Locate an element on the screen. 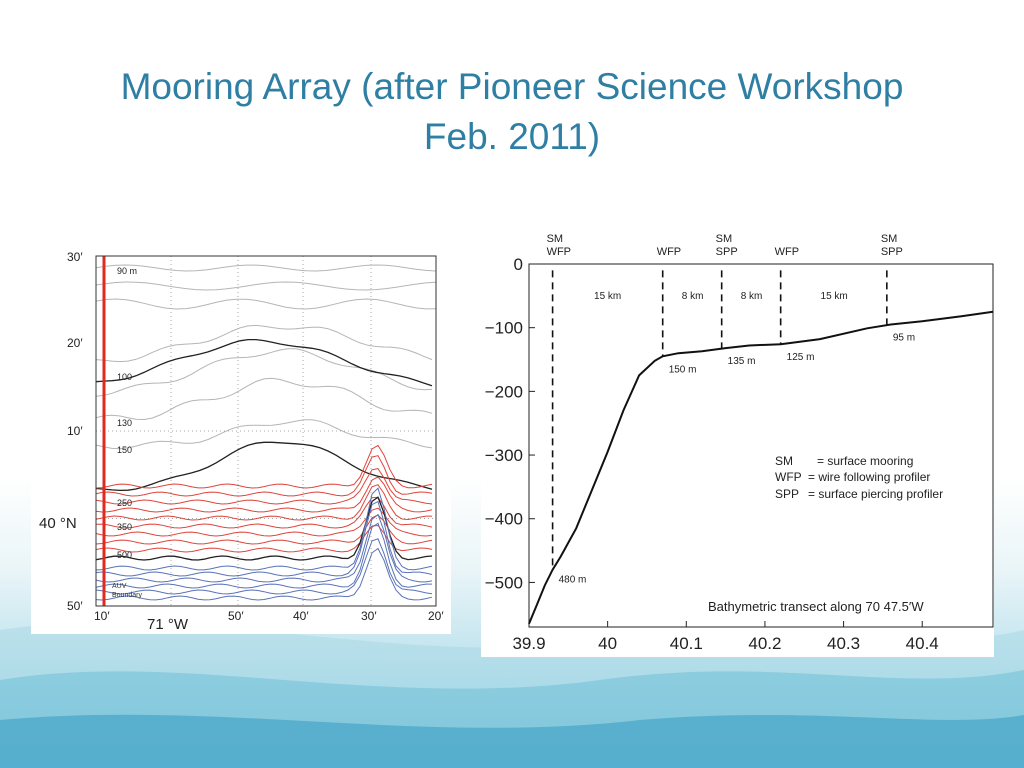 The height and width of the screenshot is (768, 1024). legend-abbr-wfp: WFP is located at coordinates (788, 477).